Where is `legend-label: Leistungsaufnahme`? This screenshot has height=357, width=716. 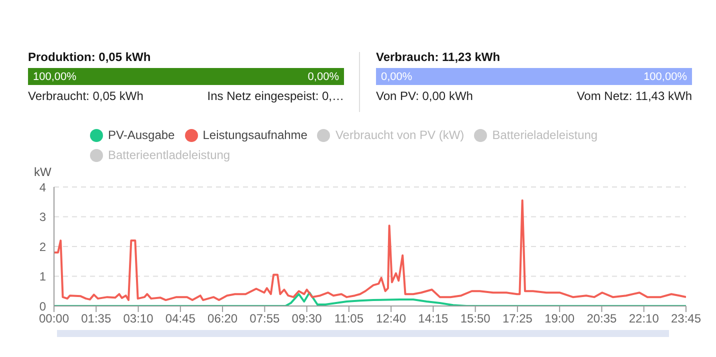 legend-label: Leistungsaufnahme is located at coordinates (255, 135).